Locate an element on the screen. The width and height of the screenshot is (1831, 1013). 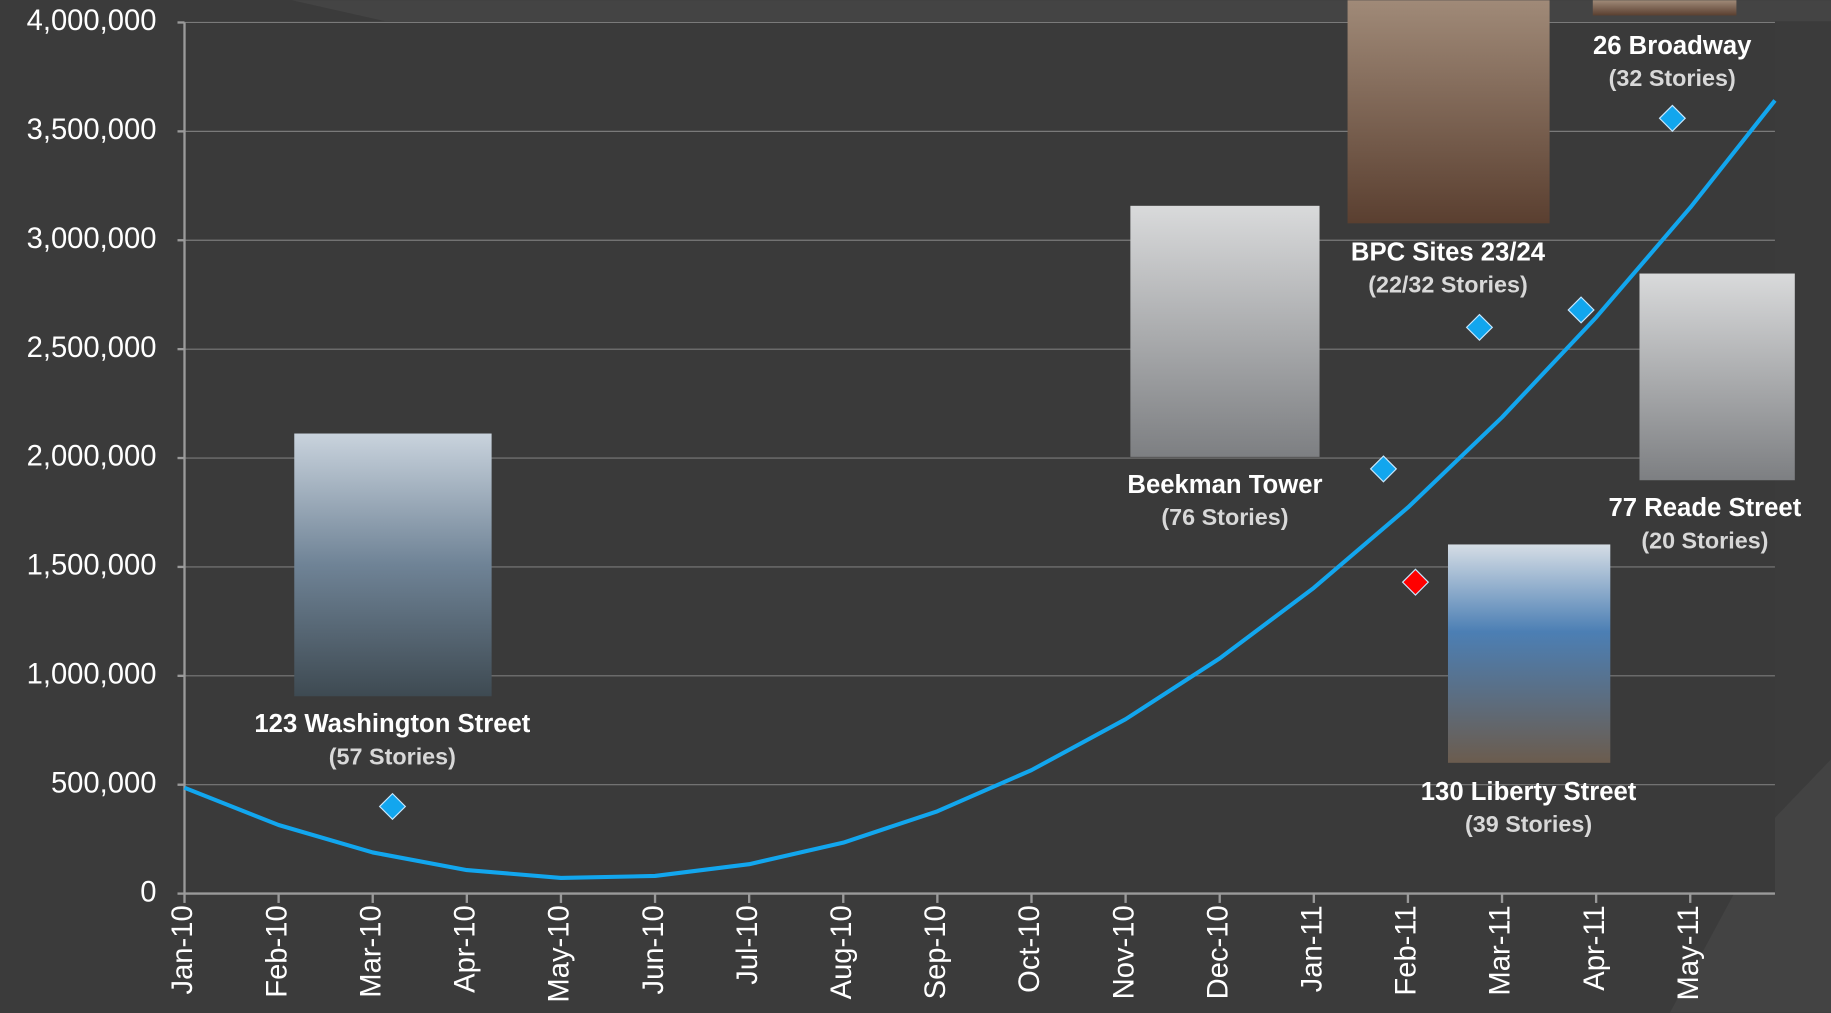
x-tick-label: Feb-10 is located at coordinates (277, 951).